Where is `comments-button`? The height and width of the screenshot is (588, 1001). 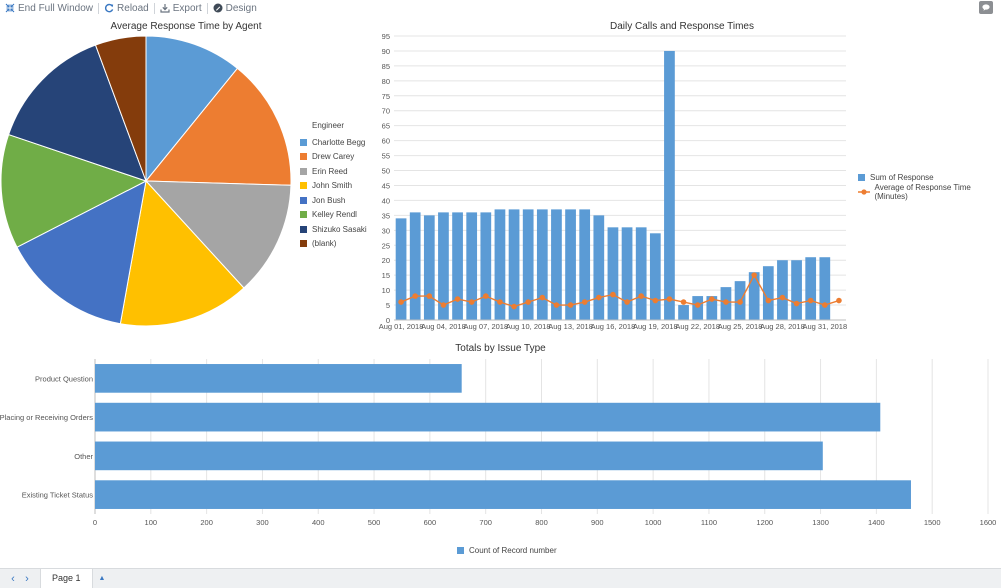
comments-button is located at coordinates (986, 7).